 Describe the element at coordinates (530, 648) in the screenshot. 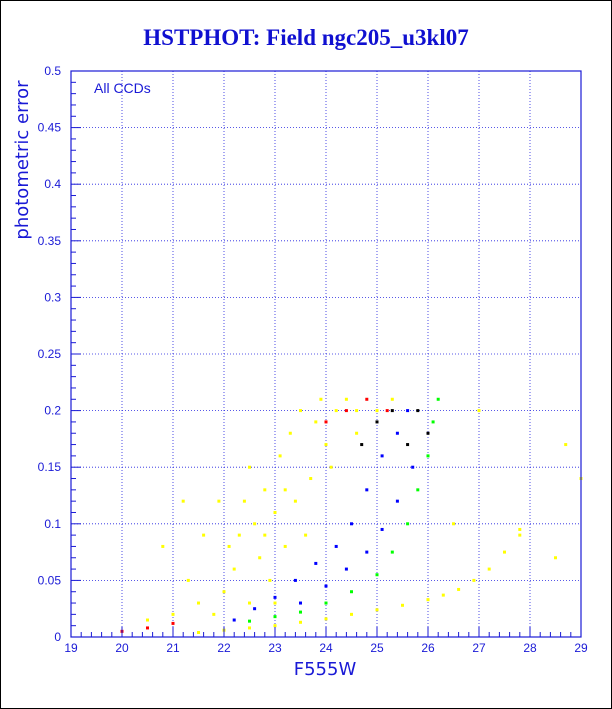

I see `x-tick-label: 28` at that location.